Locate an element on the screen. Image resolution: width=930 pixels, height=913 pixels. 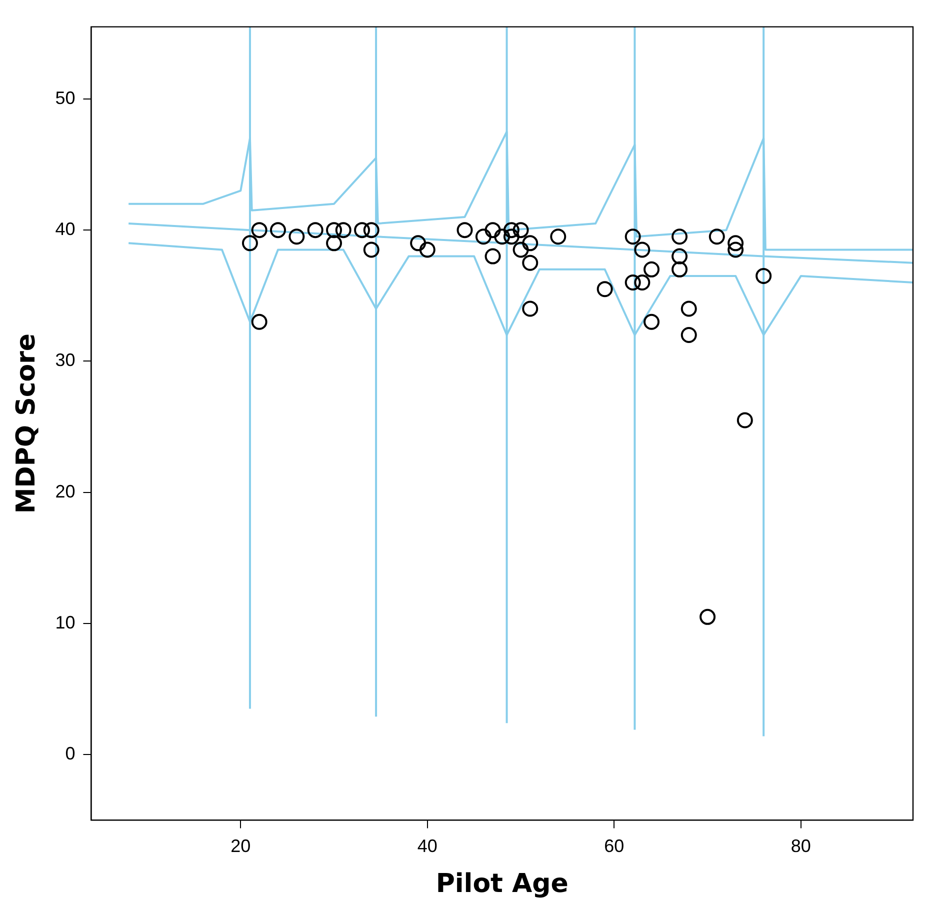
y-tick-label: 50 is located at coordinates (65, 98).